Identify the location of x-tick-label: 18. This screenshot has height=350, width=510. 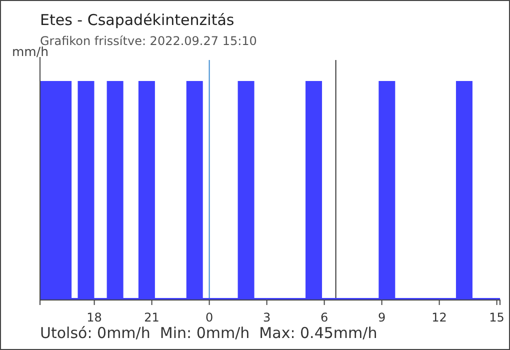
(94, 317).